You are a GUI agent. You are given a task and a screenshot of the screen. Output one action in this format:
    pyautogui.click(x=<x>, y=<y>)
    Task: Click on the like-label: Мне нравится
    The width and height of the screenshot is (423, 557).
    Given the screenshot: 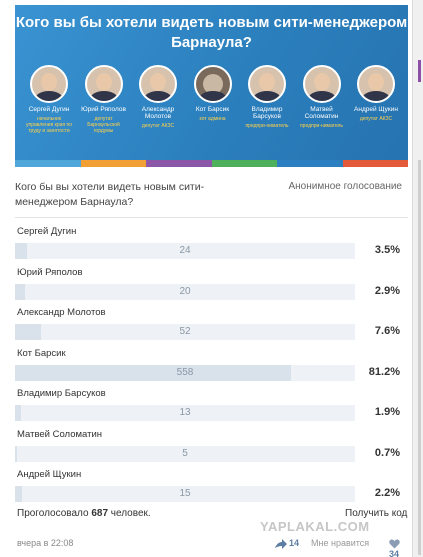 What is the action you would take?
    pyautogui.click(x=340, y=543)
    